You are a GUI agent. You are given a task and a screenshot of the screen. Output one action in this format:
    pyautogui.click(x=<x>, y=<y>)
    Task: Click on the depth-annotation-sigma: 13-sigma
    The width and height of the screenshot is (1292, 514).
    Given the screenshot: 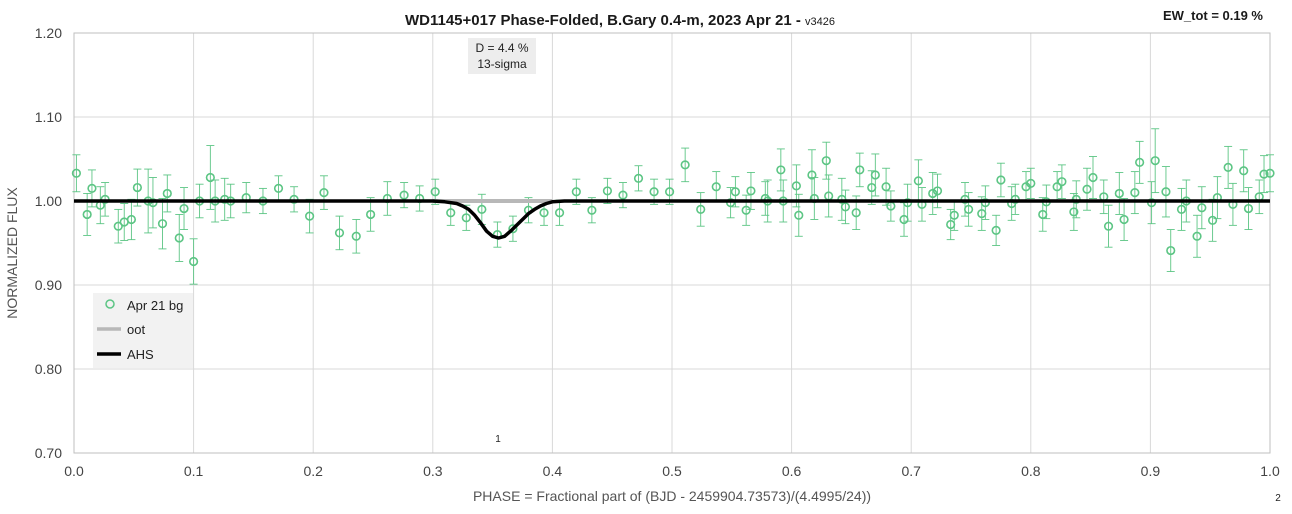 What is the action you would take?
    pyautogui.click(x=502, y=64)
    